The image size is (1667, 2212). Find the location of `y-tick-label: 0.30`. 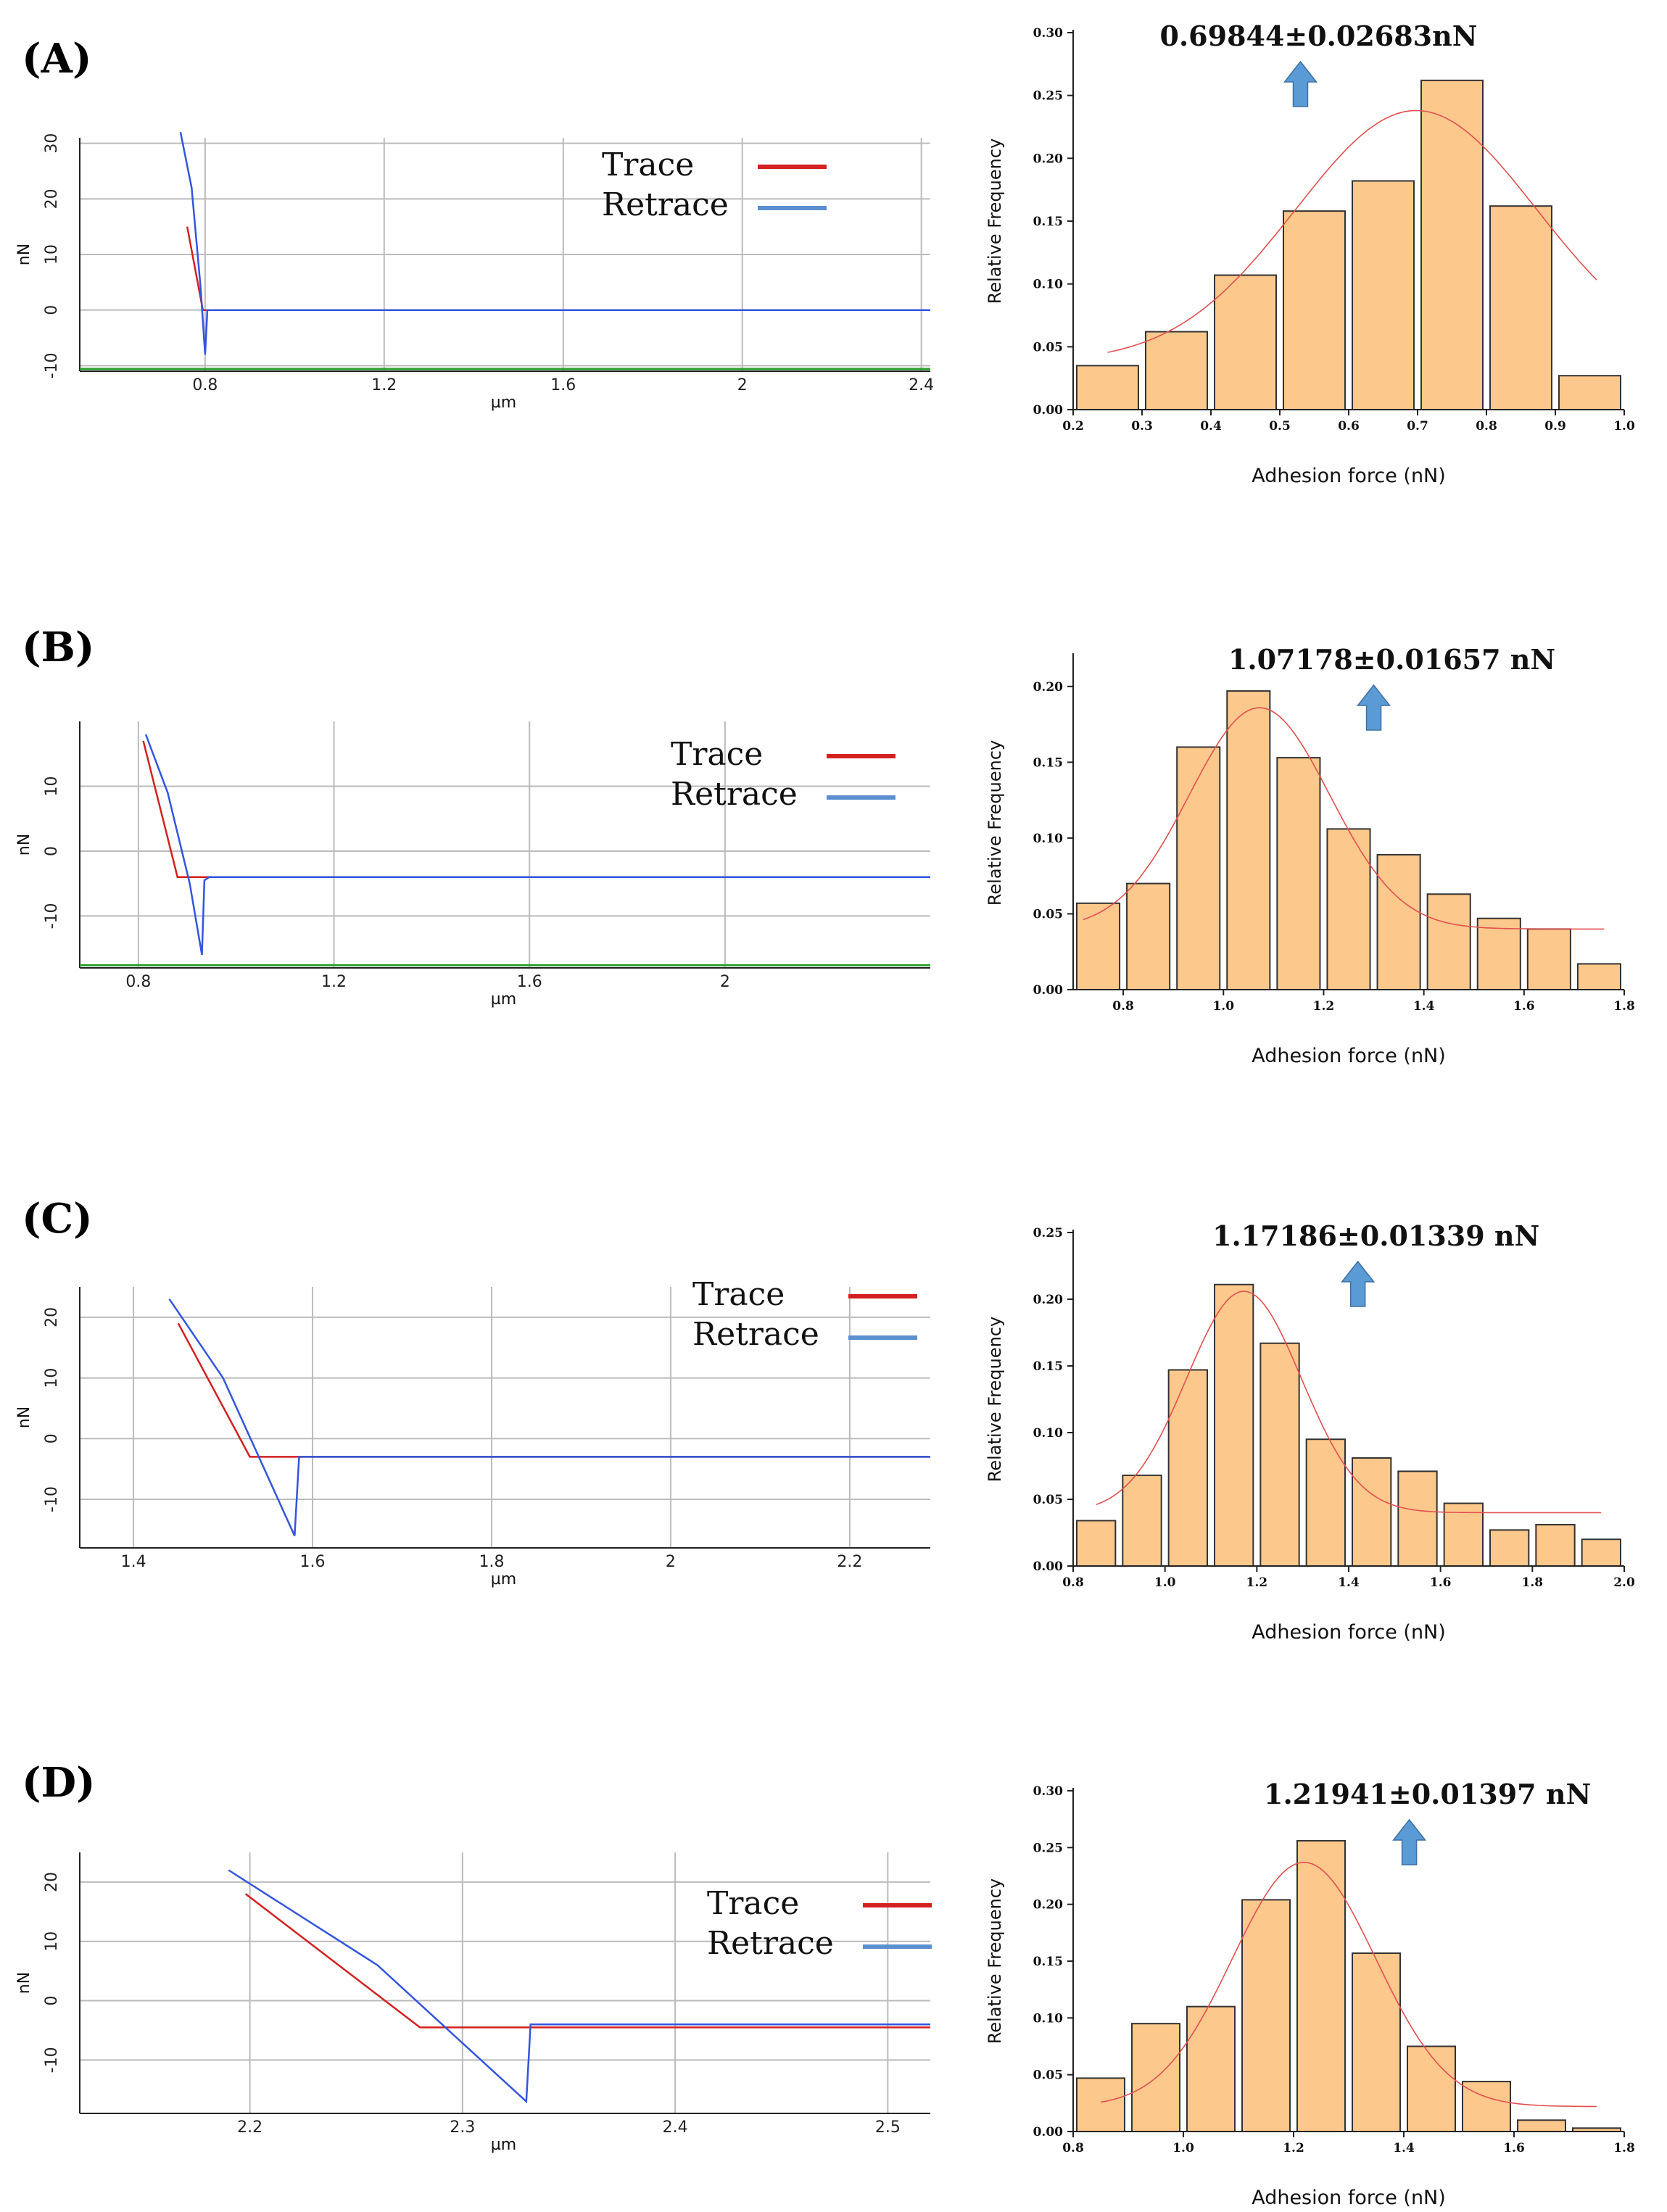

y-tick-label: 0.30 is located at coordinates (1048, 33).